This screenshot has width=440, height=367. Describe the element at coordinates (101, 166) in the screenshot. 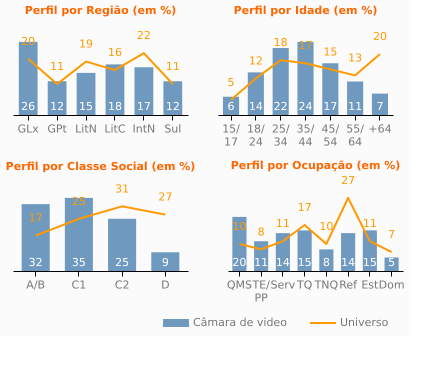

I see `chart-title: Perfil por Classe Social (em %)` at that location.